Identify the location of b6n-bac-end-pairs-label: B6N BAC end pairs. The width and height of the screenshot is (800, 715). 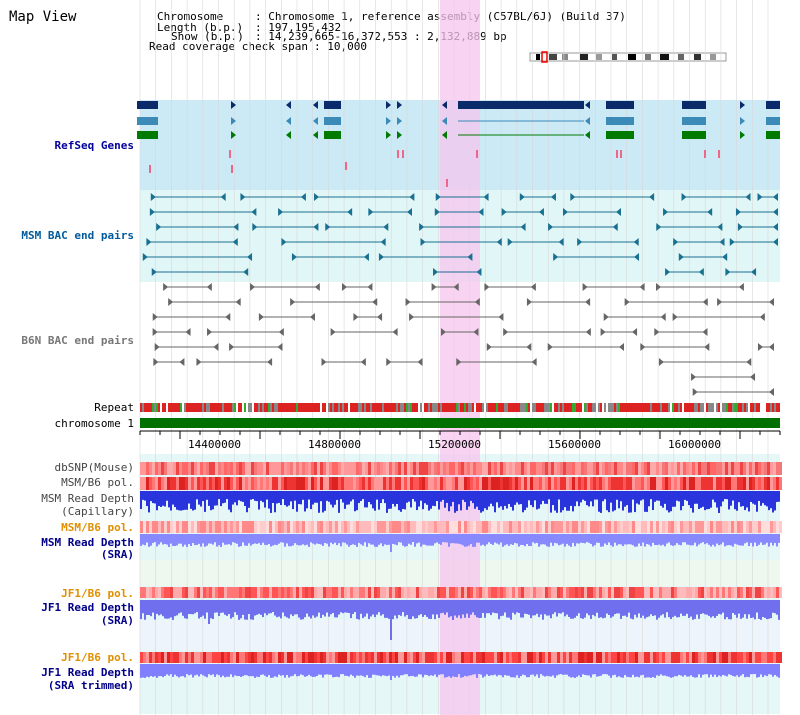
(77, 340).